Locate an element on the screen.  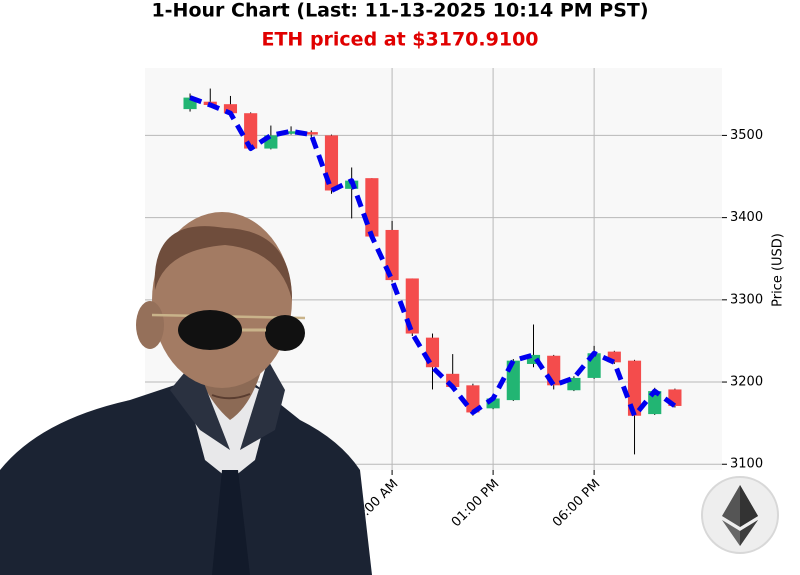
y-tick-label: 3100 is located at coordinates (746, 464).